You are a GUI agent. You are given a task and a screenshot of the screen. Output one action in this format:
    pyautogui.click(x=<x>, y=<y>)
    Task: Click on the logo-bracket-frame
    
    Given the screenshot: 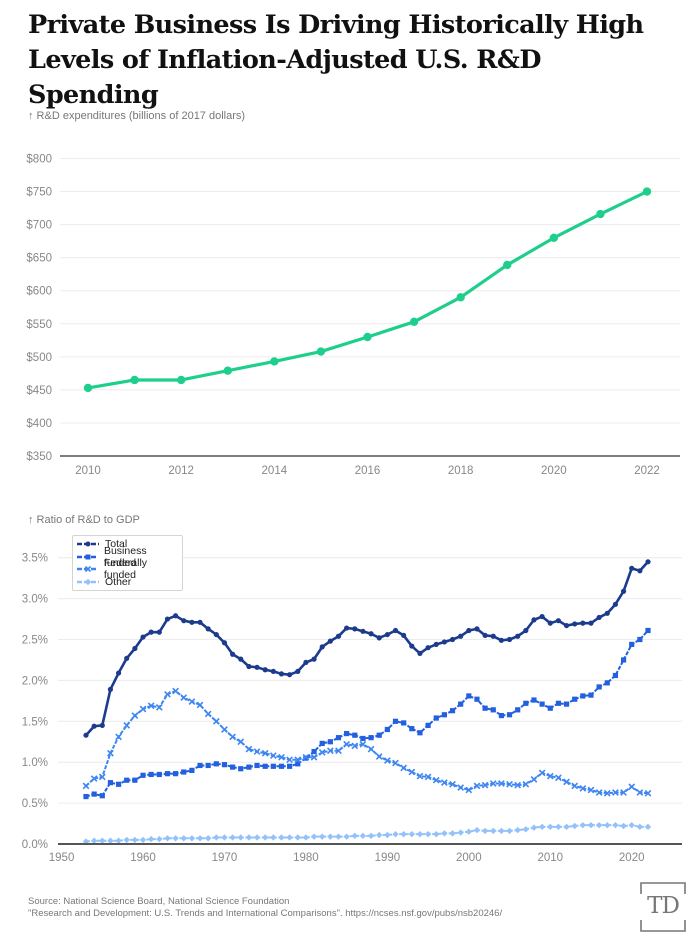 What is the action you would take?
    pyautogui.click(x=663, y=907)
    